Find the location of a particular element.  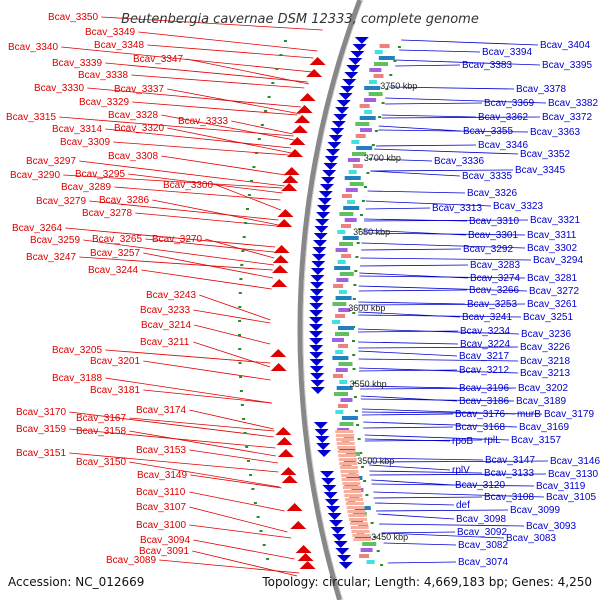

reverse-gene-label: Bcav_3083 is located at coordinates (531, 538).